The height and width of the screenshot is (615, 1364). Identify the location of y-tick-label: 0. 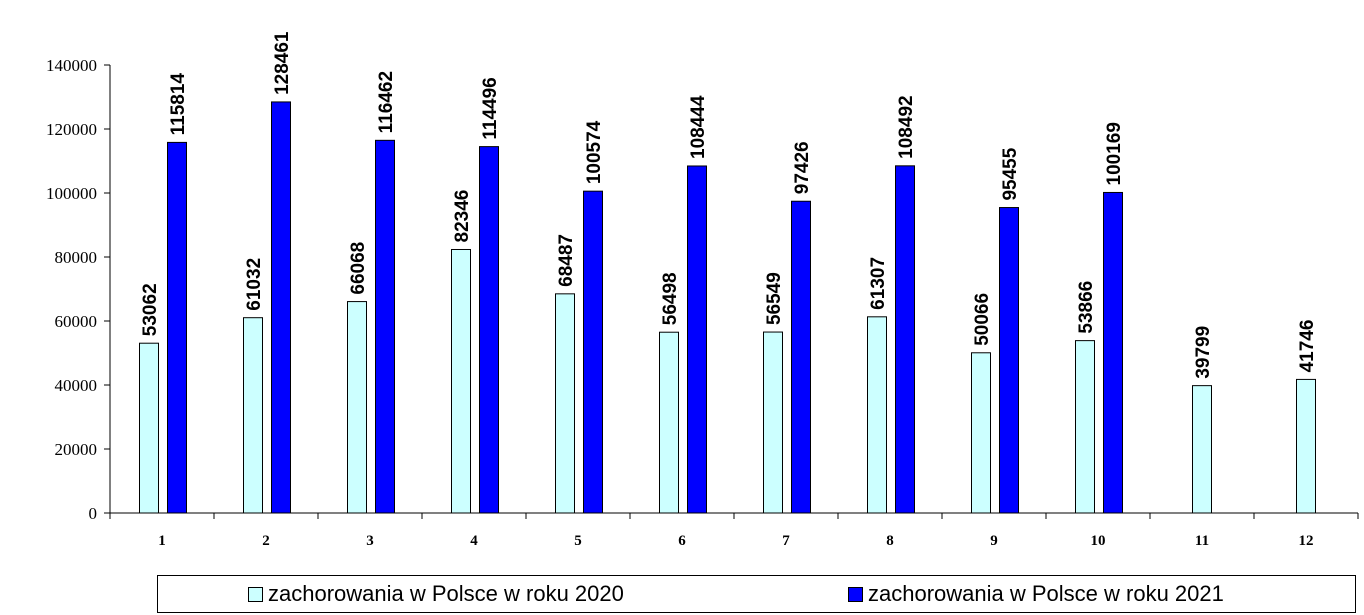
(93, 513).